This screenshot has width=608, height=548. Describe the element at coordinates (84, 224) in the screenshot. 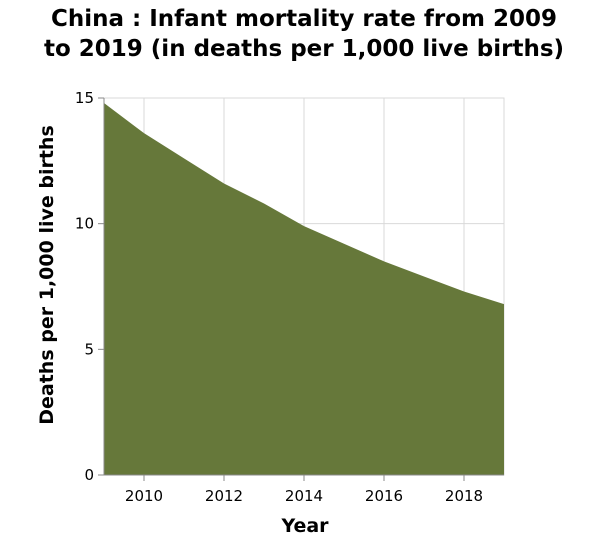

I see `y-tick-label: 10` at that location.